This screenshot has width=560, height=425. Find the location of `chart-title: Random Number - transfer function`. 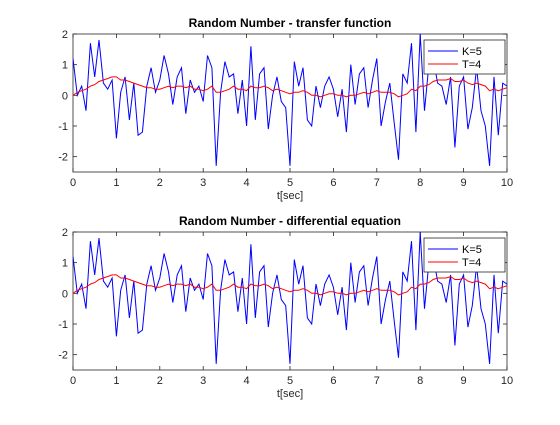

chart-title: Random Number - transfer function is located at coordinates (290, 23).